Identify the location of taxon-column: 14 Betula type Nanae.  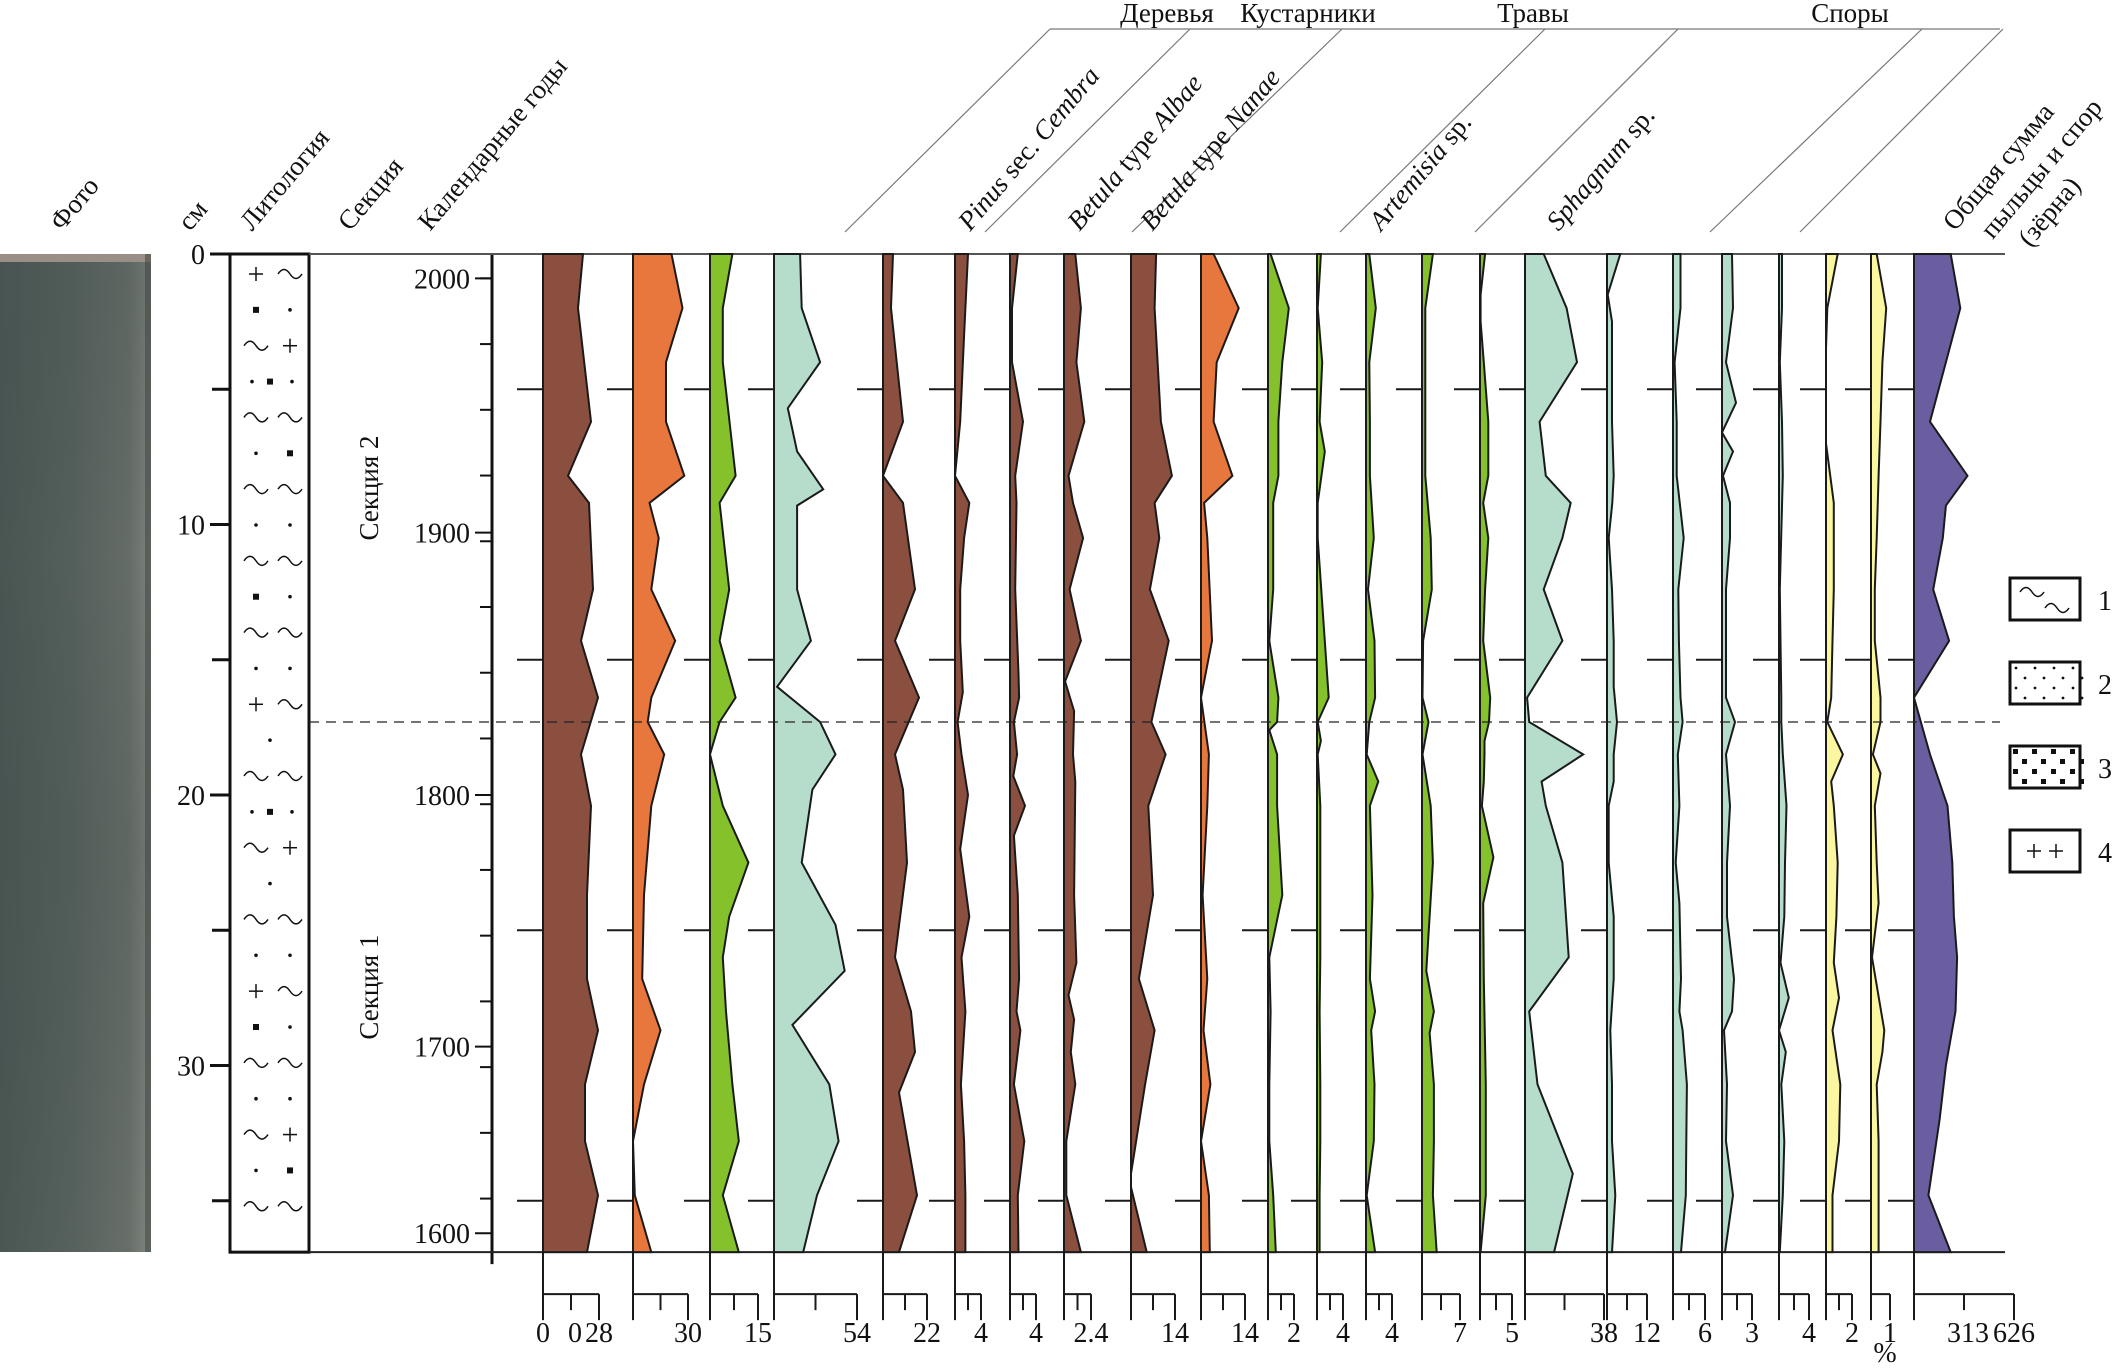
(1195, 706).